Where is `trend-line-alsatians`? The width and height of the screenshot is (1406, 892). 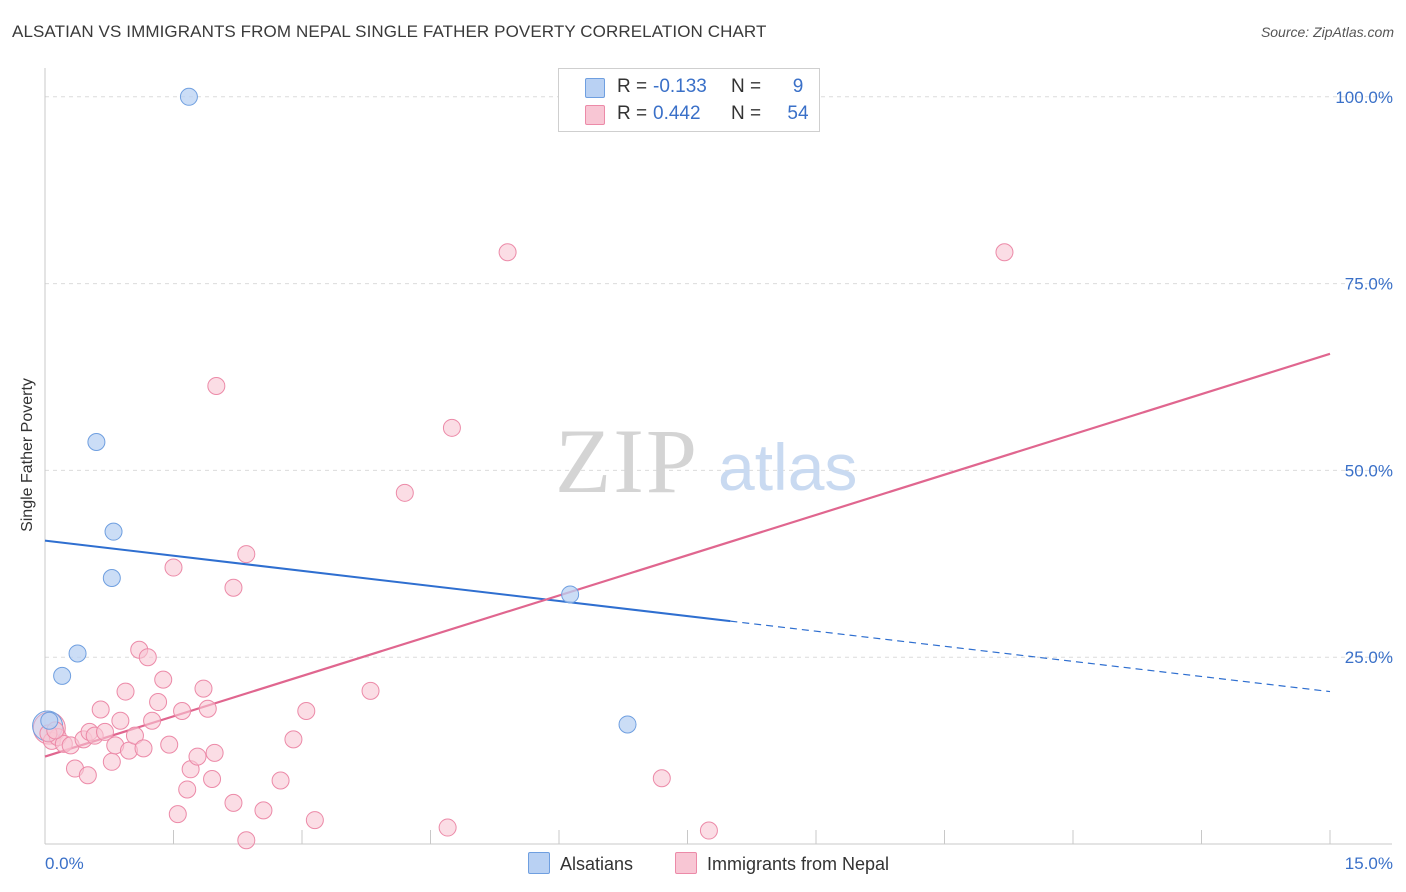 trend-line-alsatians is located at coordinates (387, 581).